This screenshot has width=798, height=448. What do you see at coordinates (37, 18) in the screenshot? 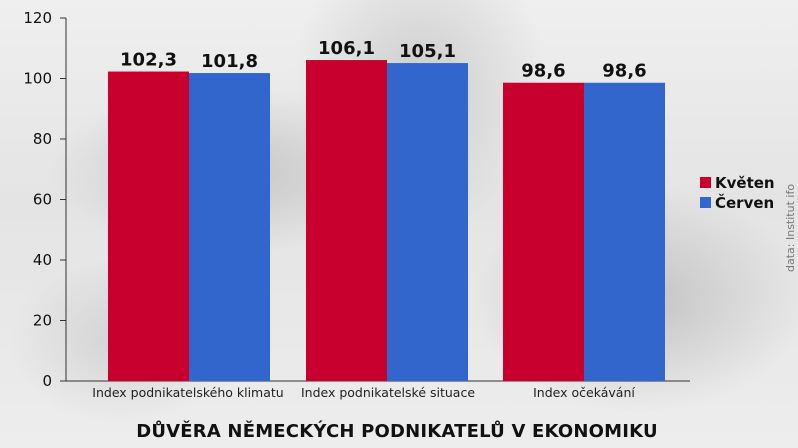
I see `y-tick-label: 120` at bounding box center [37, 18].